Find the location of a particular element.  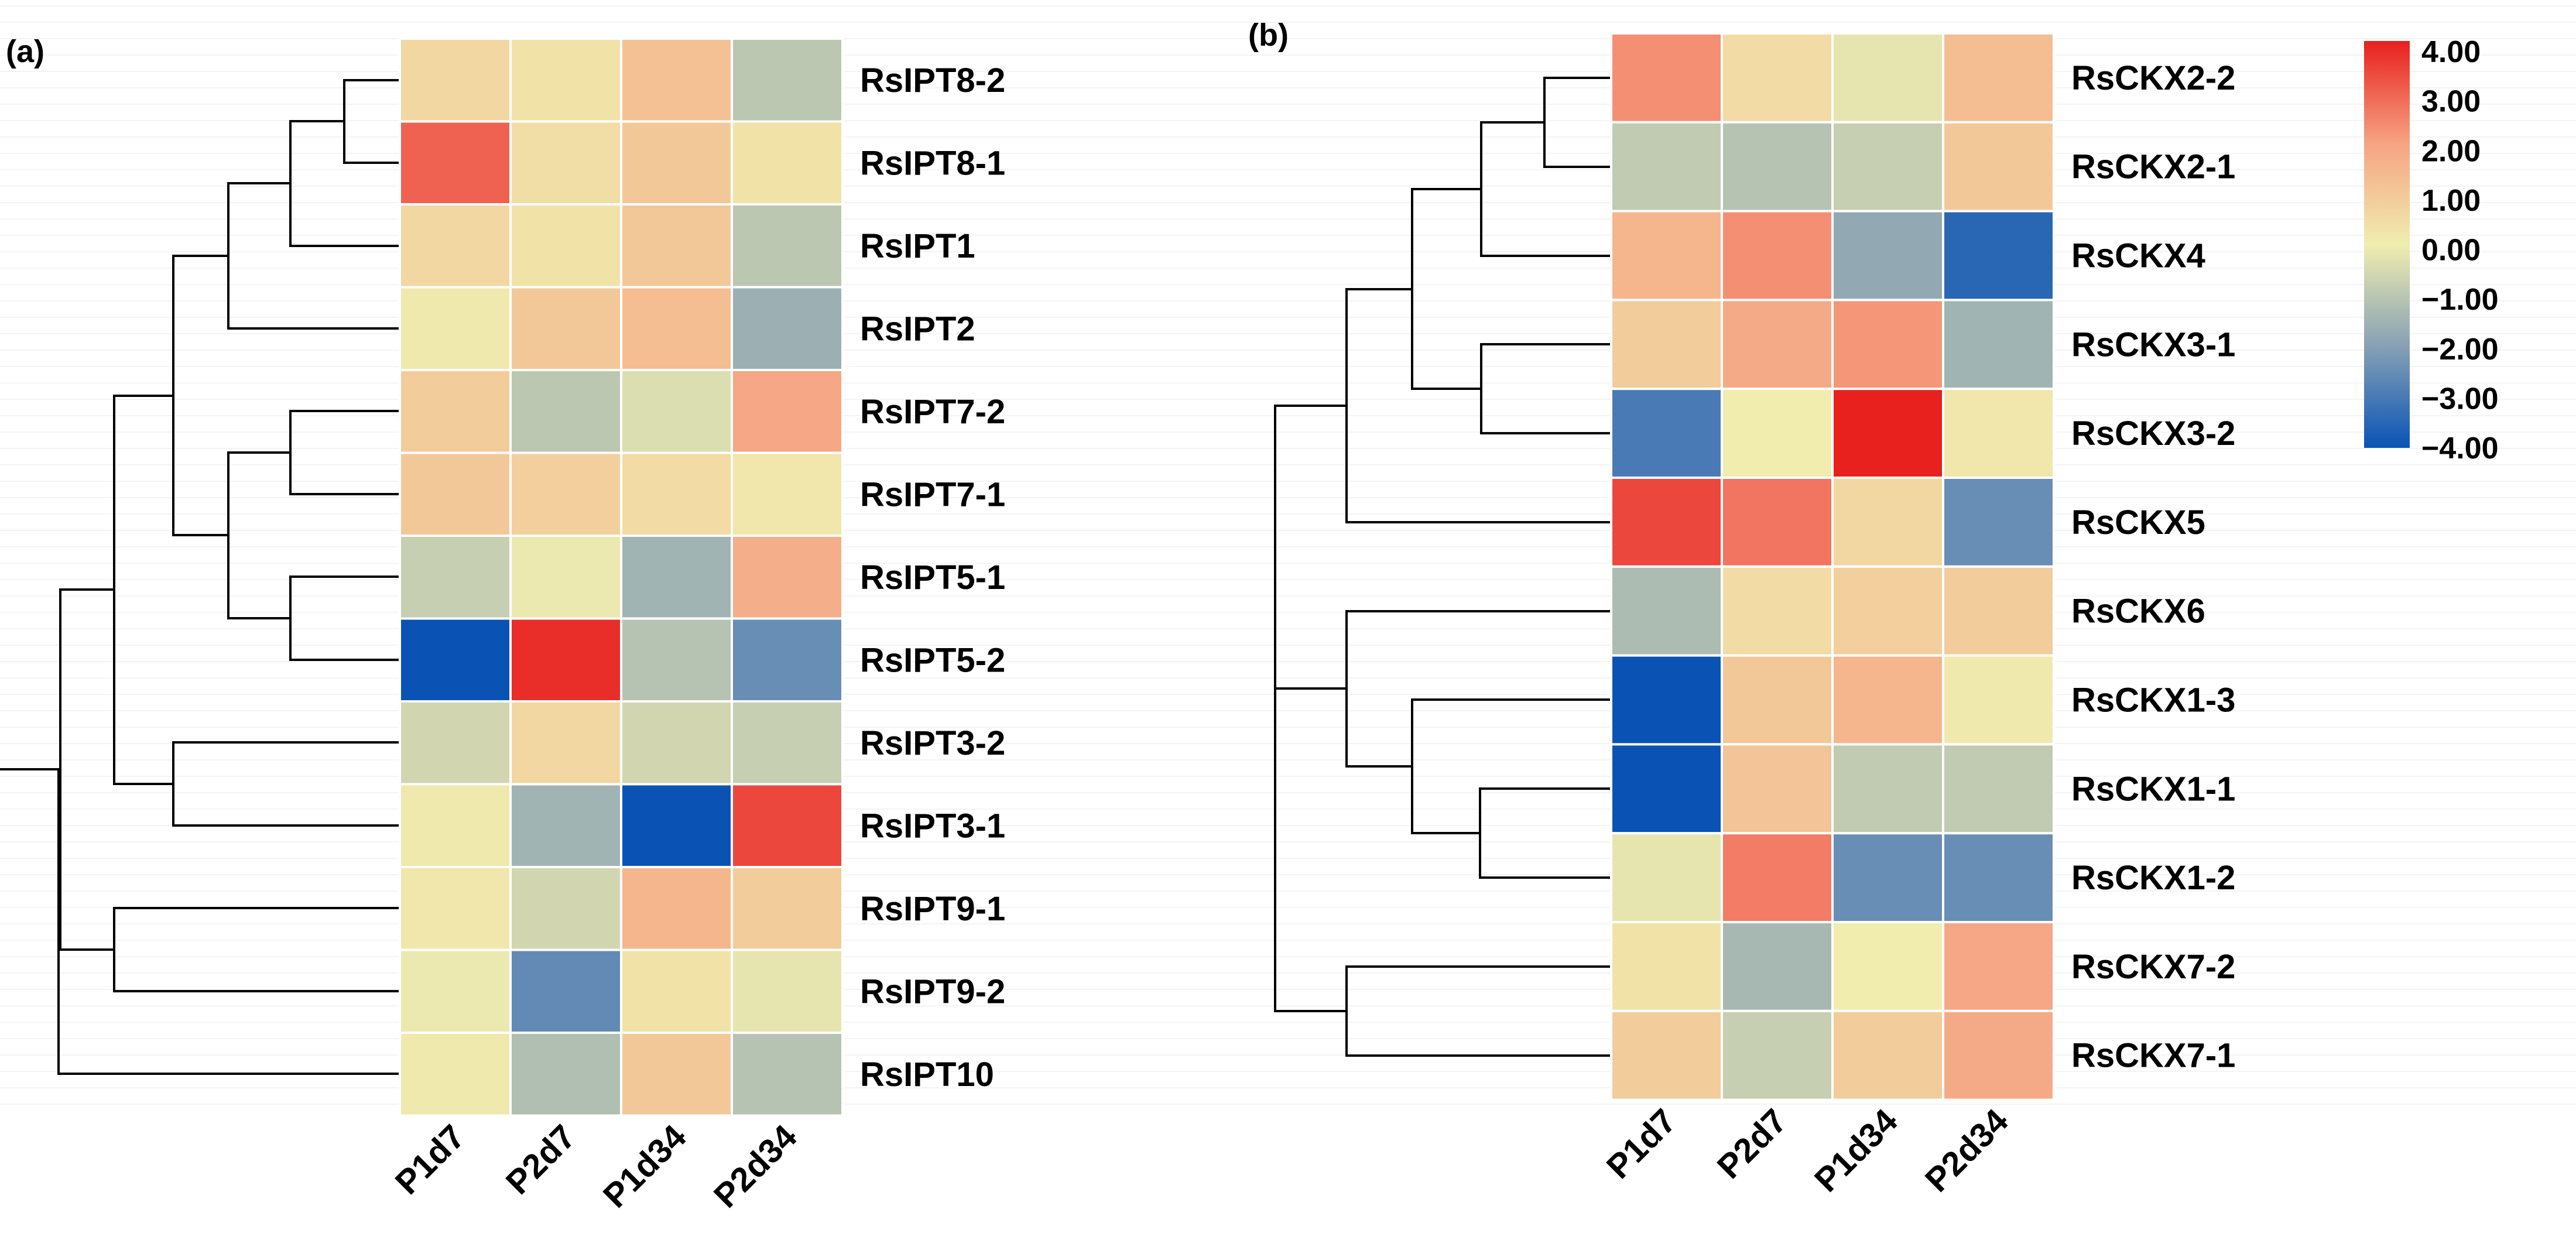

heatmap-a-cell-RsIPT3-1-P2d34 is located at coordinates (787, 825).